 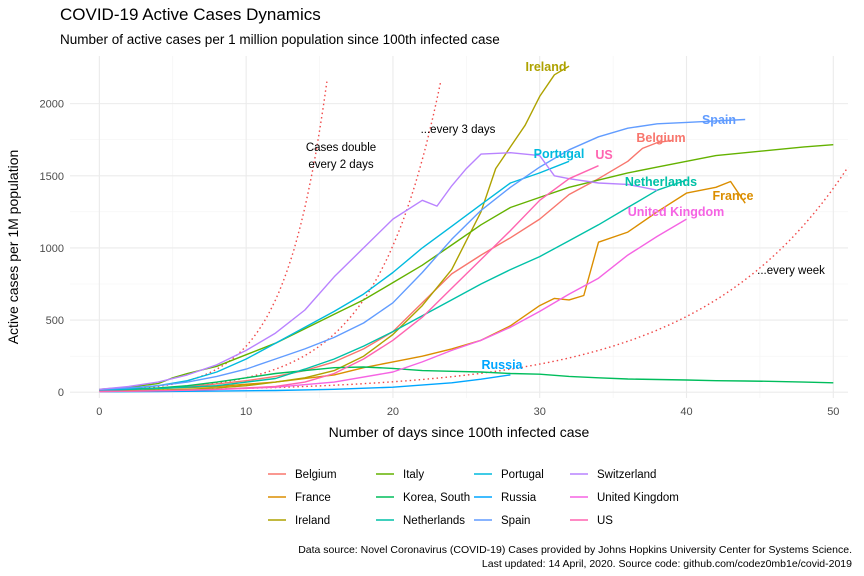 I want to click on series-label-russia: Russia, so click(x=503, y=365).